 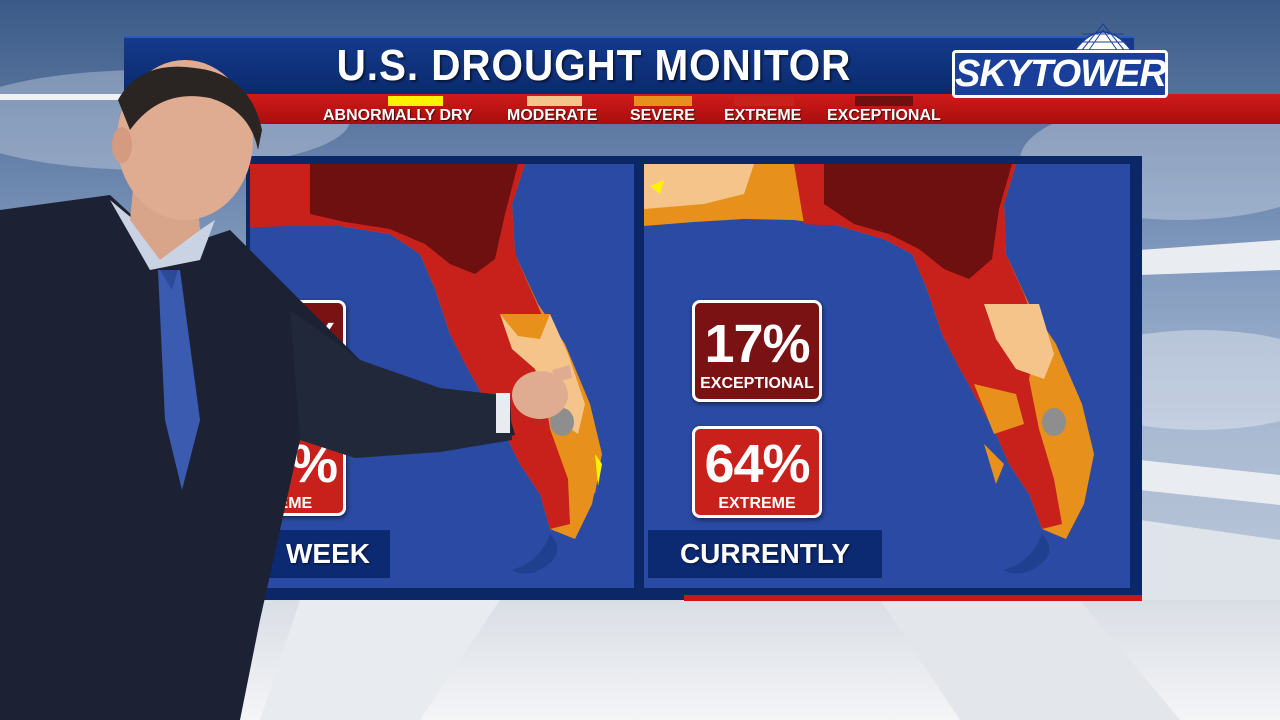 I want to click on legend-swatch-extreme, so click(x=764, y=101).